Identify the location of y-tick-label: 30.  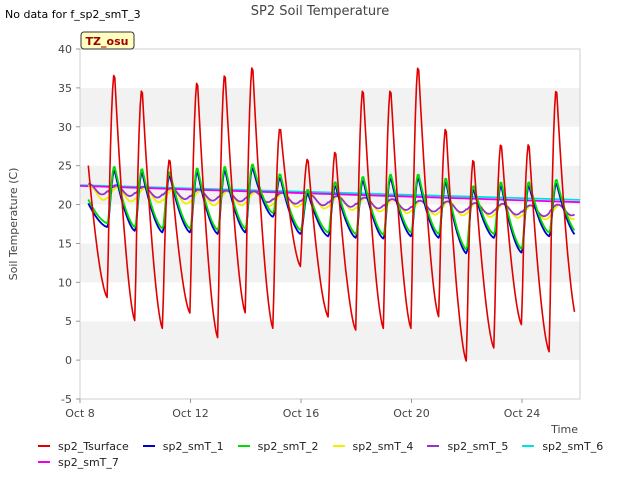
(65, 127).